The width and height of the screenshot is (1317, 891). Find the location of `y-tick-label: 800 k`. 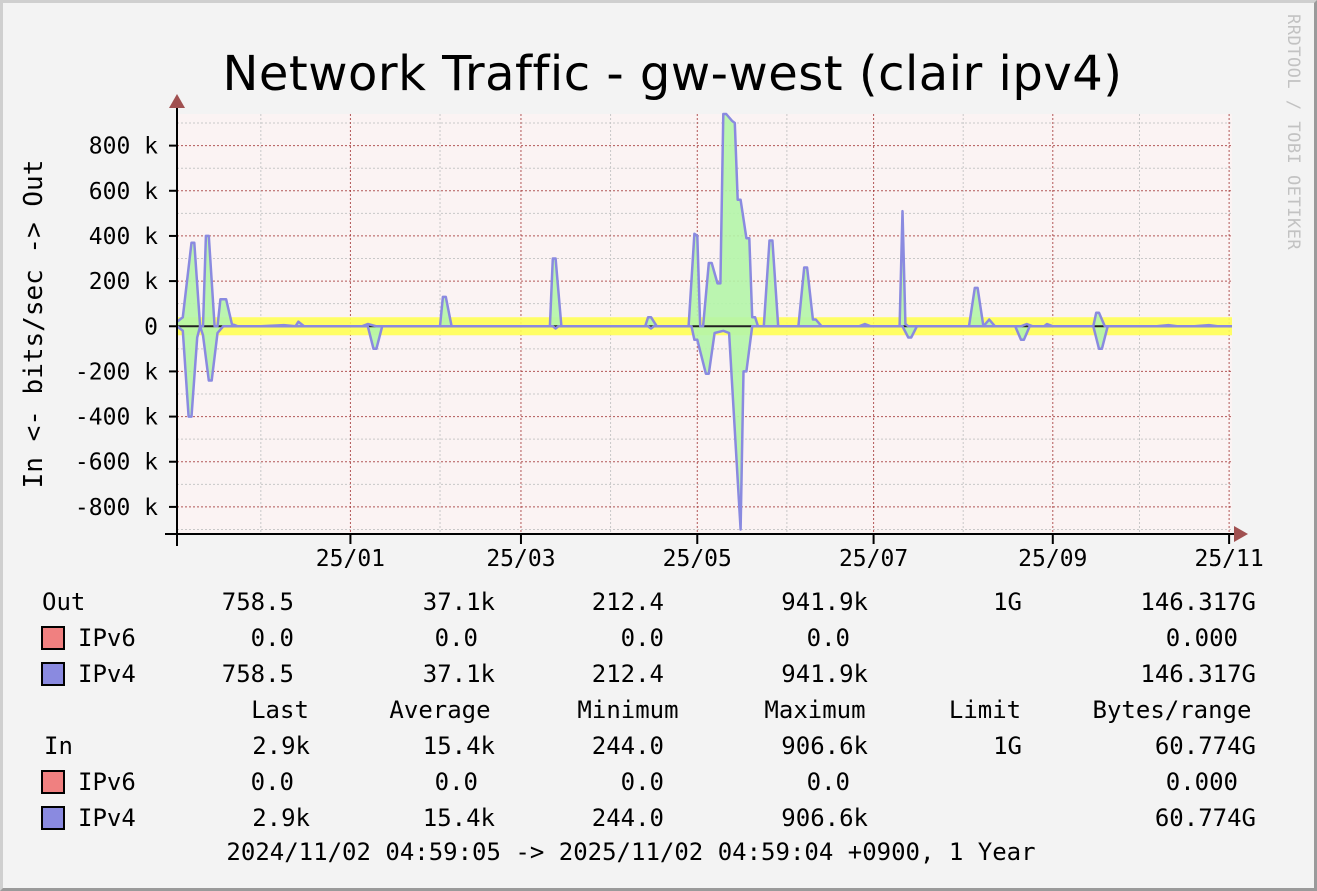

y-tick-label: 800 k is located at coordinates (123, 147).